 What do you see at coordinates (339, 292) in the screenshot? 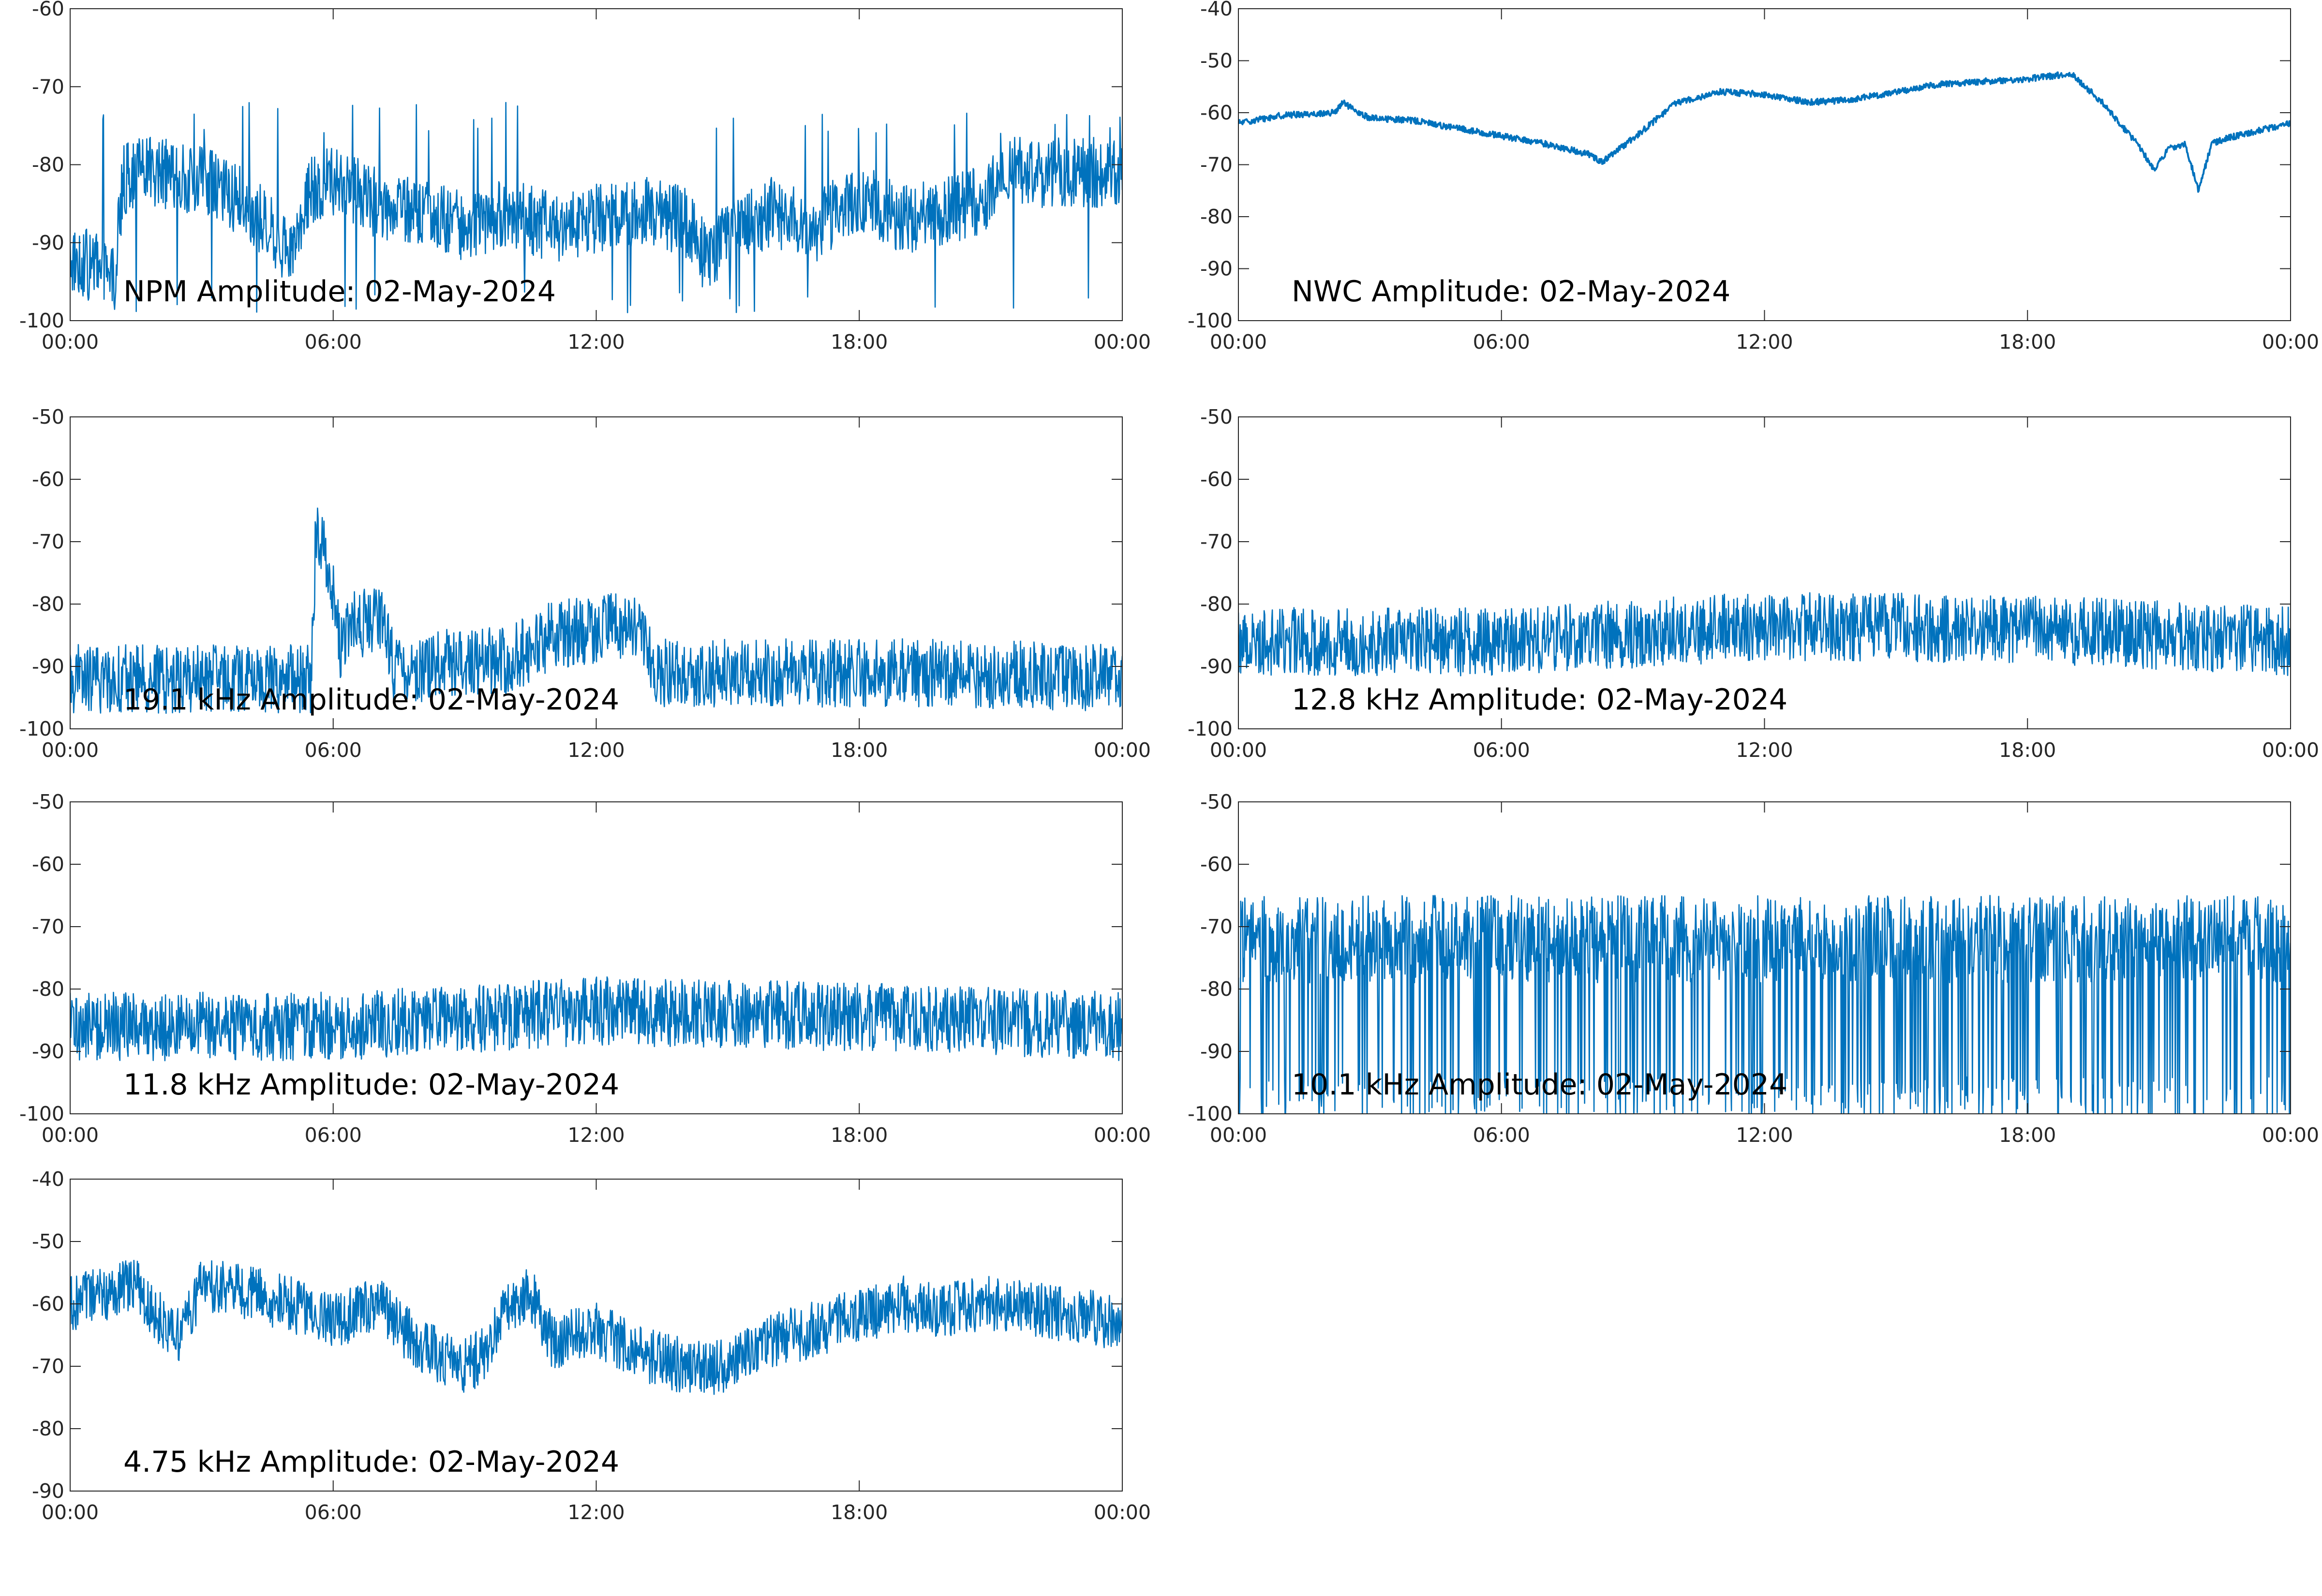
I see `panel-title: NPM Amplitude: 02-May-2024` at bounding box center [339, 292].